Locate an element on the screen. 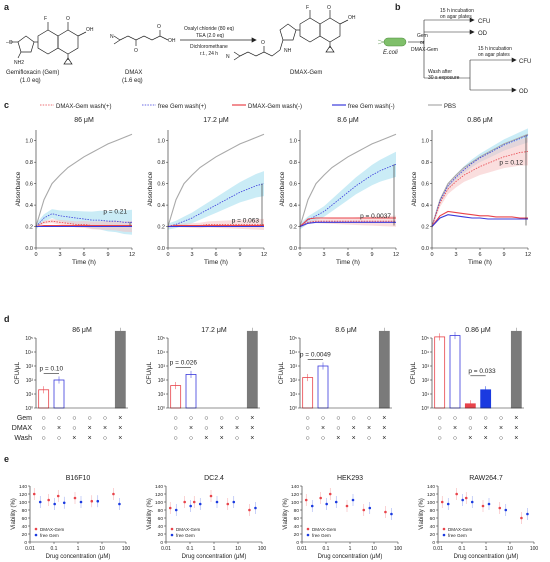 Image resolution: width=550 pixels, height=562 pixels. wash-line1: Wash after is located at coordinates (440, 72).